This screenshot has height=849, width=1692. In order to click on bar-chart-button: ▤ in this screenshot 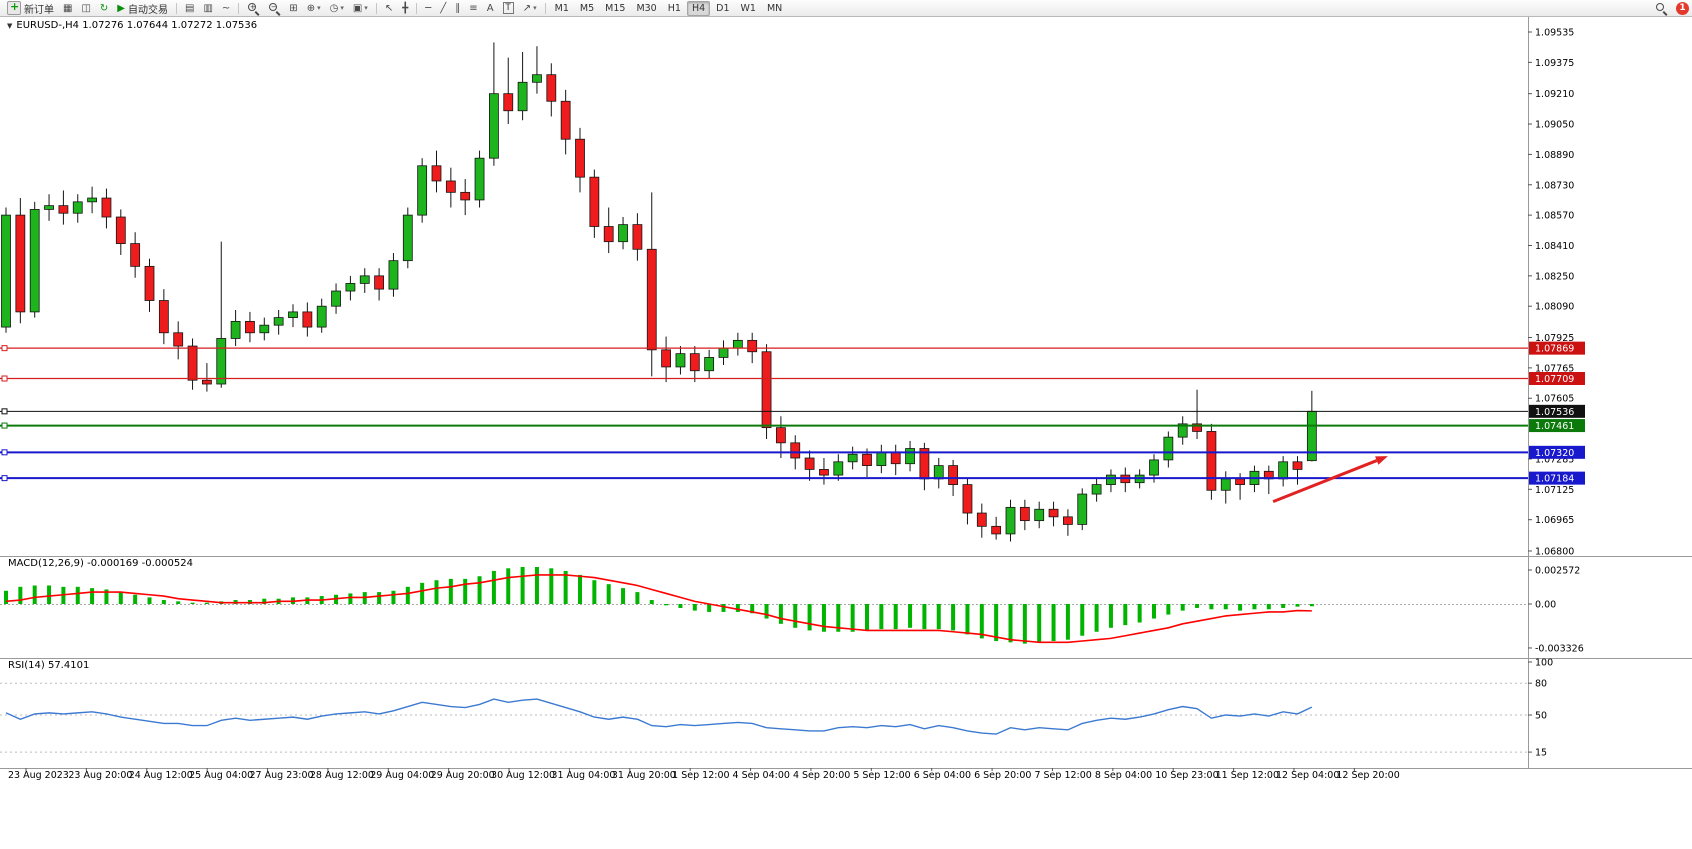, I will do `click(189, 8)`.